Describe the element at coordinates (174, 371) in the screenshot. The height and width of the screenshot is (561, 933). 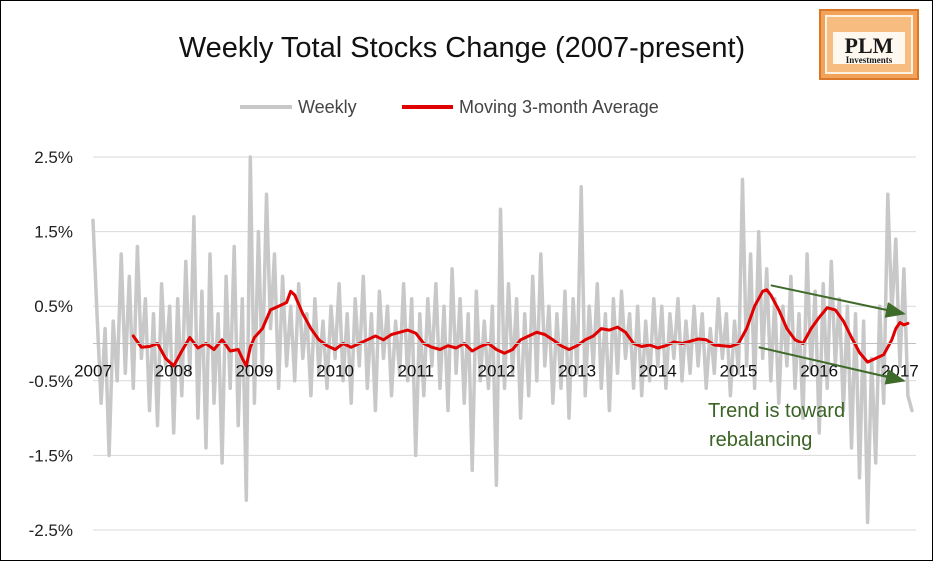
I see `x-tick-label-2008: 2008` at that location.